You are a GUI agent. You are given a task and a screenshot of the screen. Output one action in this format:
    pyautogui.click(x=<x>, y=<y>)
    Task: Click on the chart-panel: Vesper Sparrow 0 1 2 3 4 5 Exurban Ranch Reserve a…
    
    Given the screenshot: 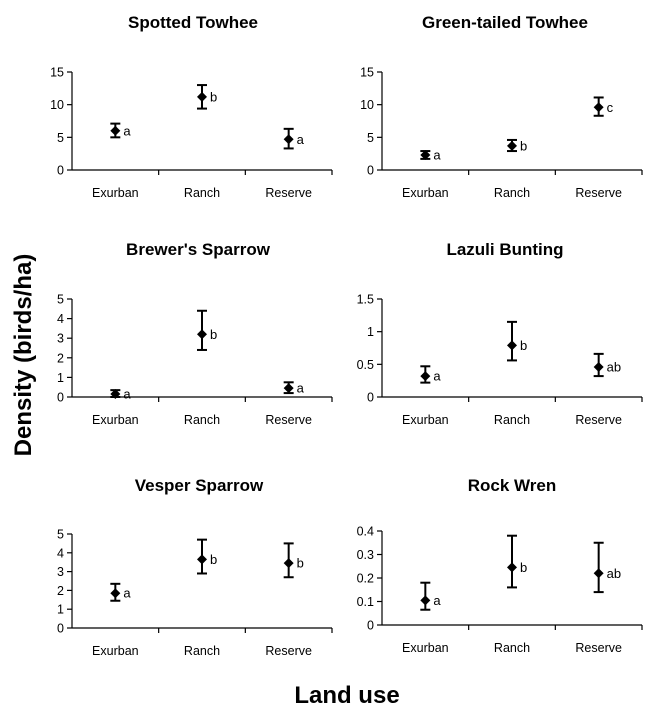 What is the action you would take?
    pyautogui.click(x=195, y=567)
    